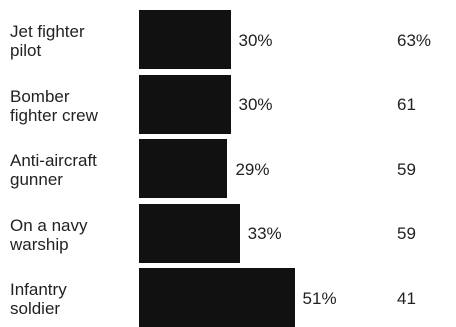 The image size is (456, 327). I want to click on right-value-label: 41, so click(406, 298).